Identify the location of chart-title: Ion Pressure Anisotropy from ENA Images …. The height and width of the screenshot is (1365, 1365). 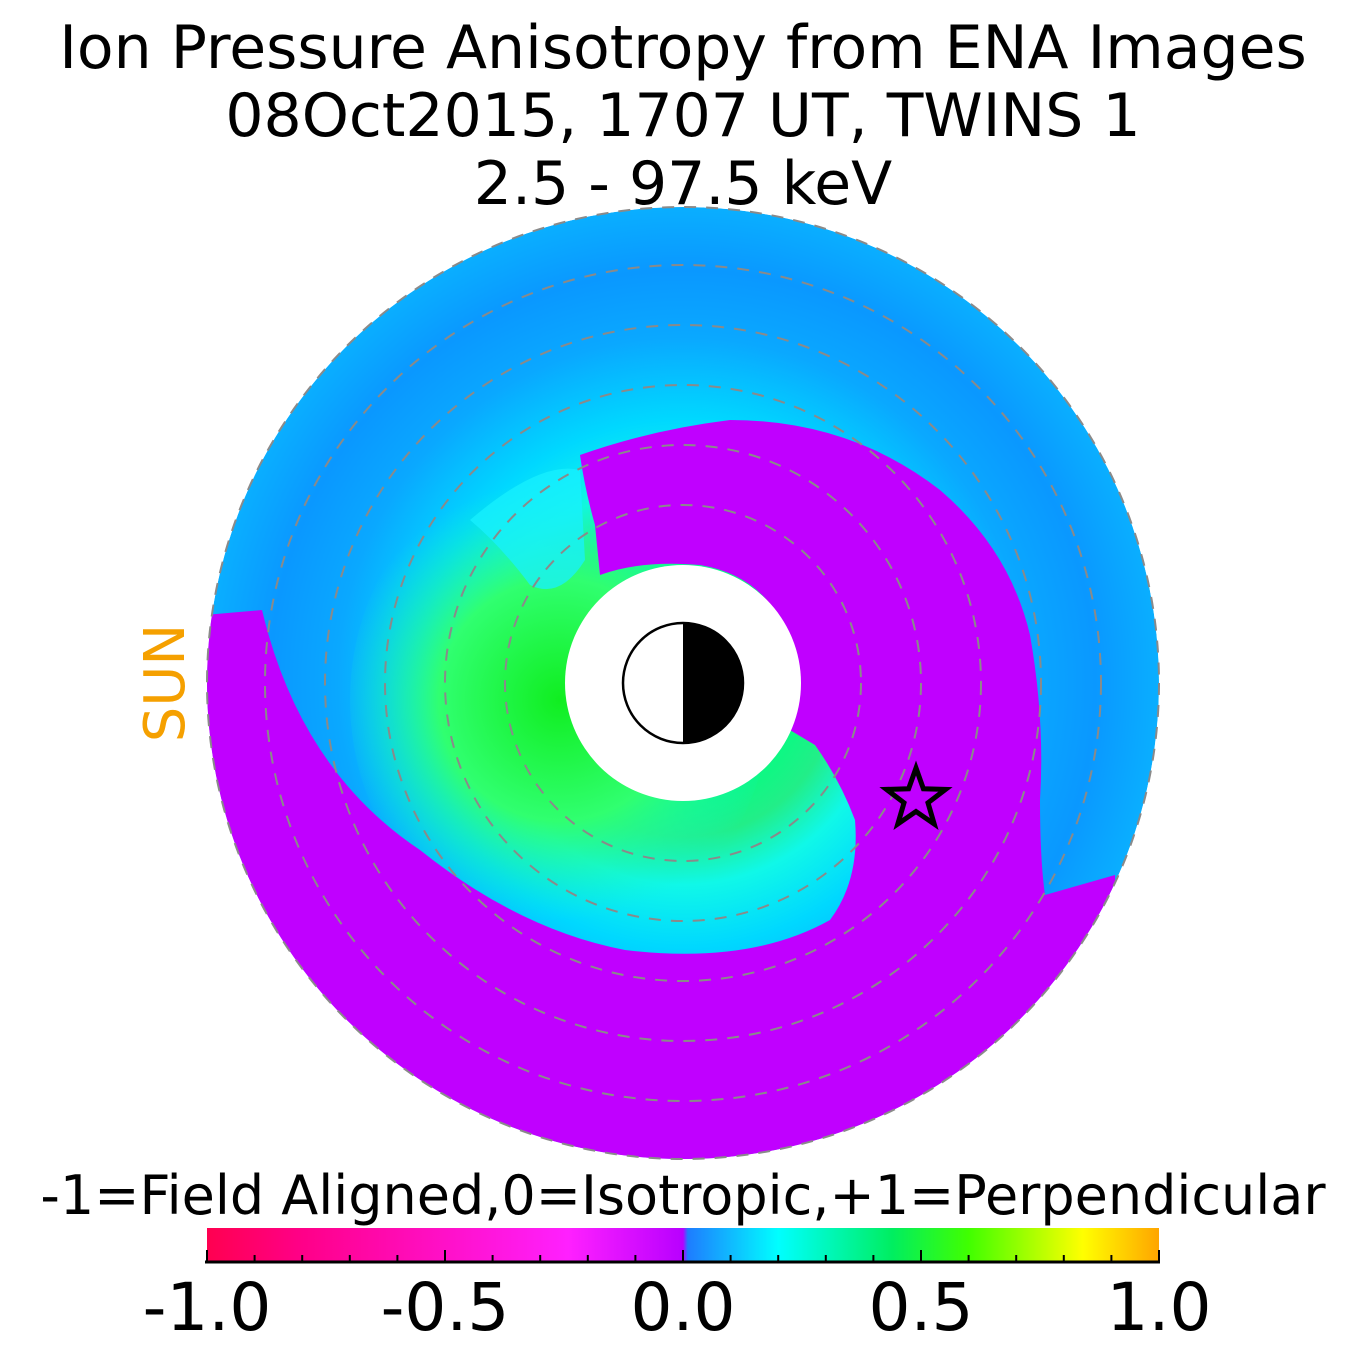
(683, 116).